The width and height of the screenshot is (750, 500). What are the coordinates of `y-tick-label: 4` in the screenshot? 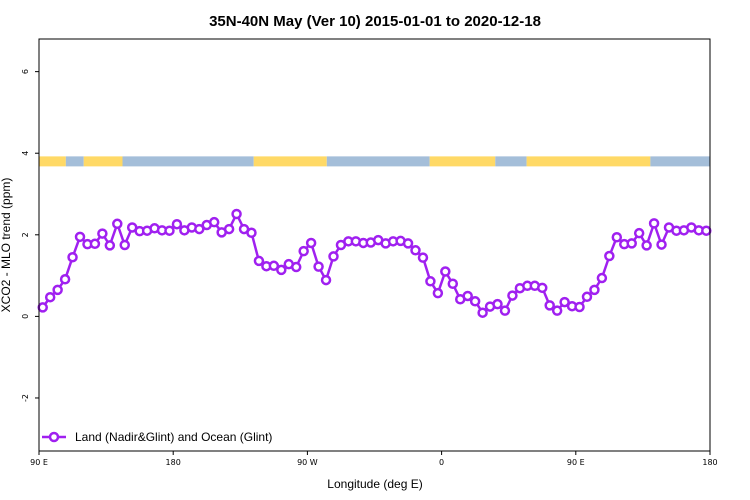 It's located at (25, 153).